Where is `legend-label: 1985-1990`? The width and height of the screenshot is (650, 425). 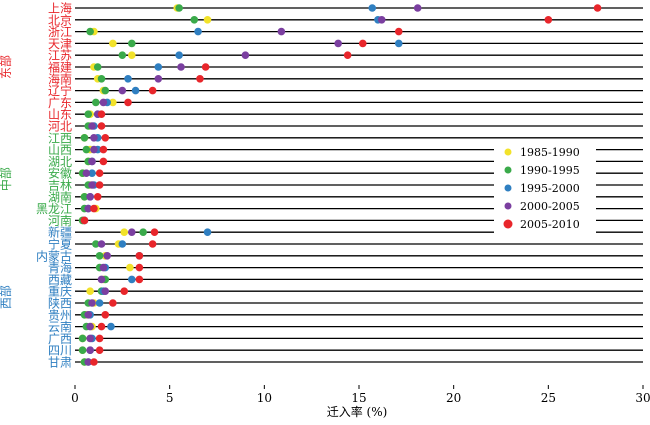 legend-label: 1985-1990 is located at coordinates (550, 152).